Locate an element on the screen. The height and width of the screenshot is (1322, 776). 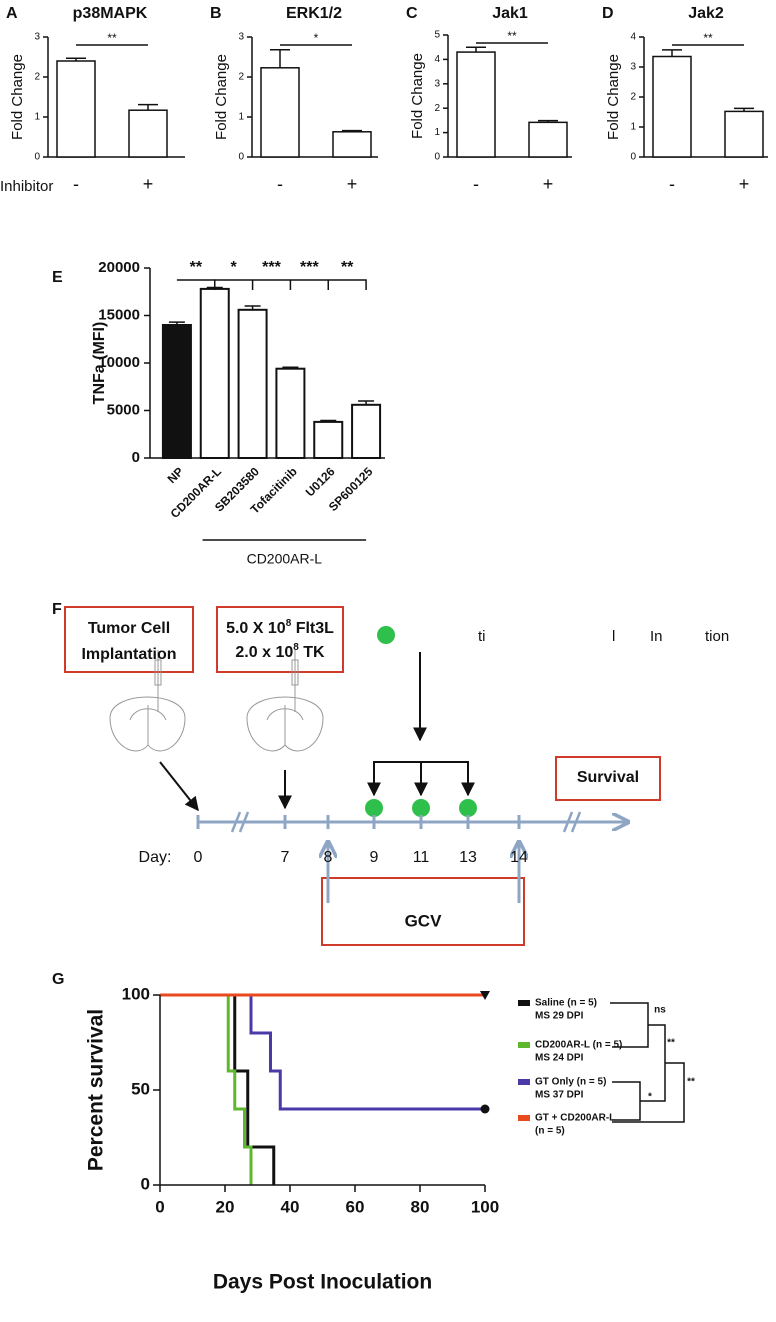
x-axis-label: Days Post Inoculation is located at coordinates (322, 1282).